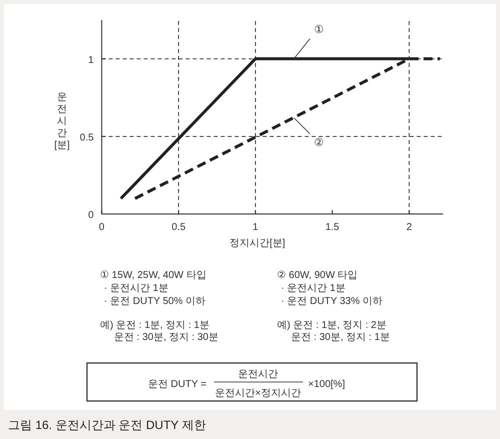 The image size is (500, 439). What do you see at coordinates (409, 227) in the screenshot?
I see `x-tick-label: 2` at bounding box center [409, 227].